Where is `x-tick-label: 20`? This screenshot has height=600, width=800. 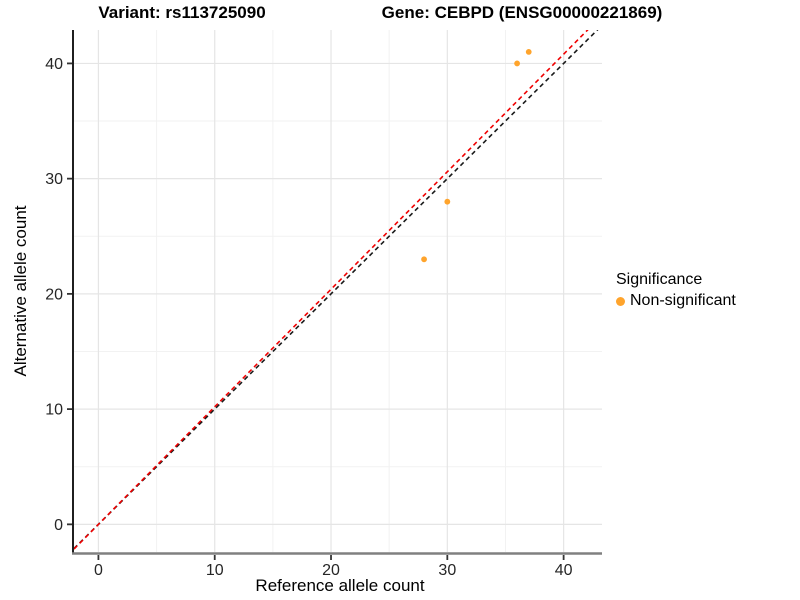
x-tick-label: 20 is located at coordinates (331, 570).